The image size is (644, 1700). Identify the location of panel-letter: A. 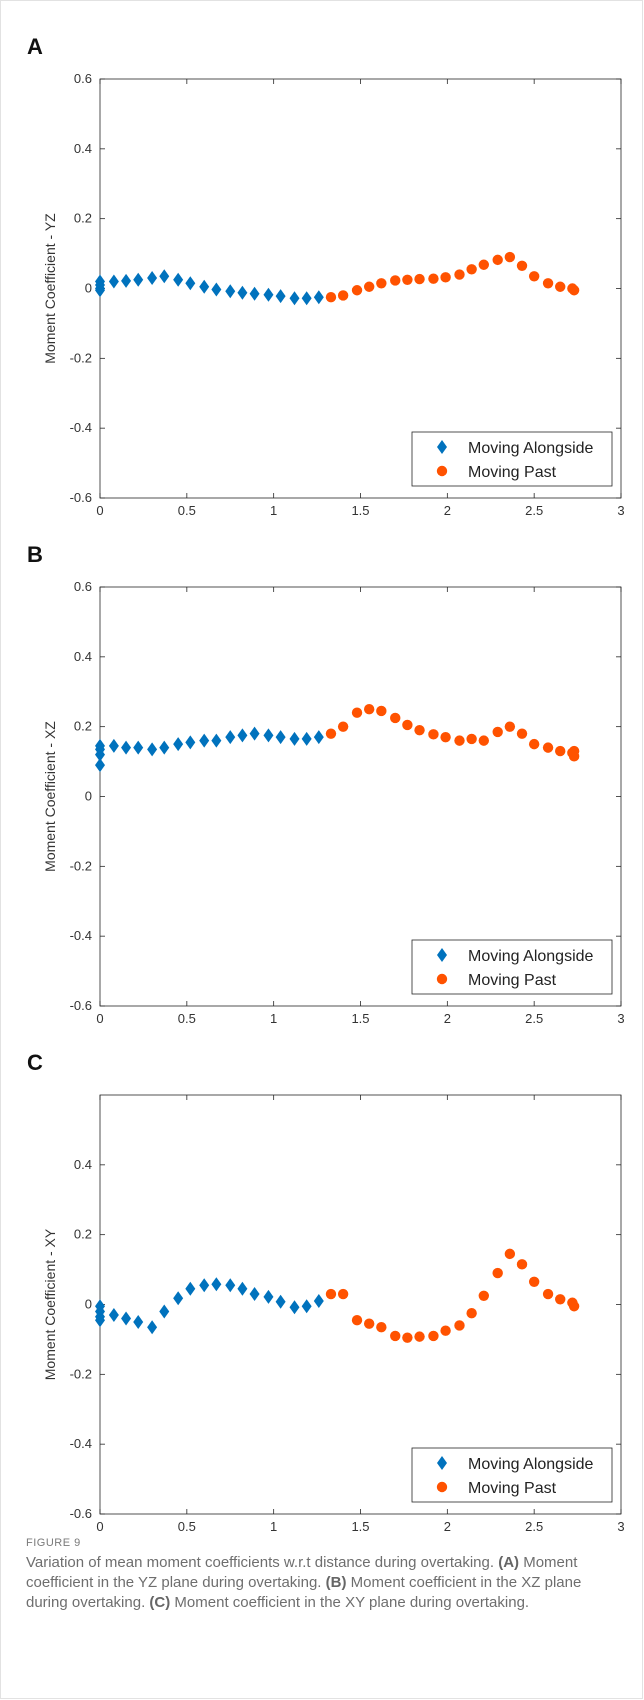
(35, 46).